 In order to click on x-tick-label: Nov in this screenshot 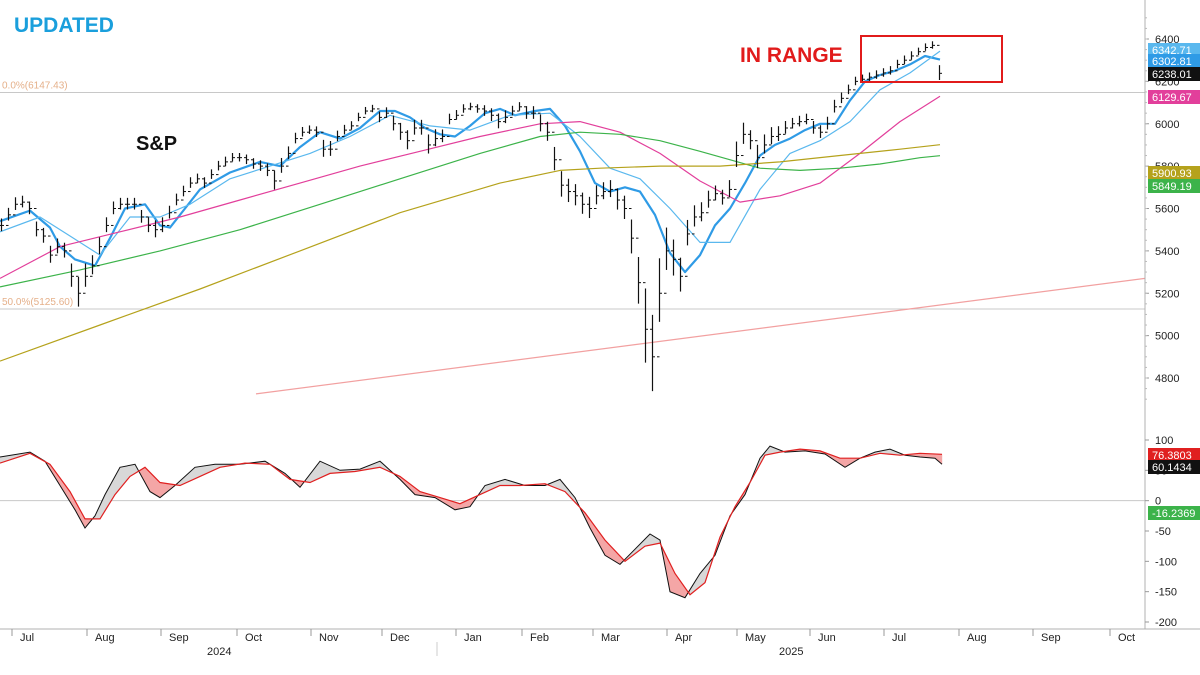, I will do `click(329, 638)`.